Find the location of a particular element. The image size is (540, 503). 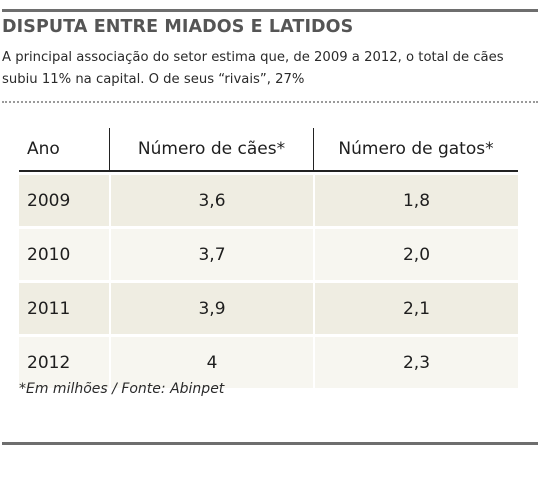

top-rule is located at coordinates (270, 10).